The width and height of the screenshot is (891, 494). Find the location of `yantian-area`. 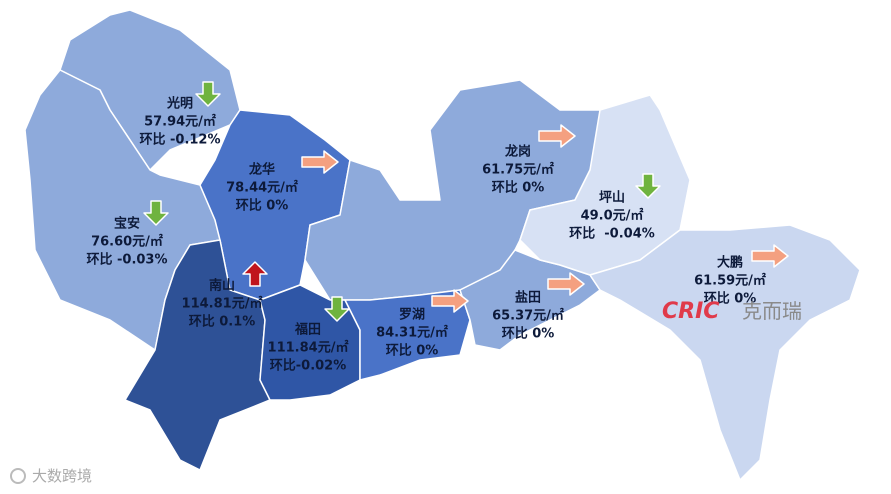

yantian-area is located at coordinates (530, 300).